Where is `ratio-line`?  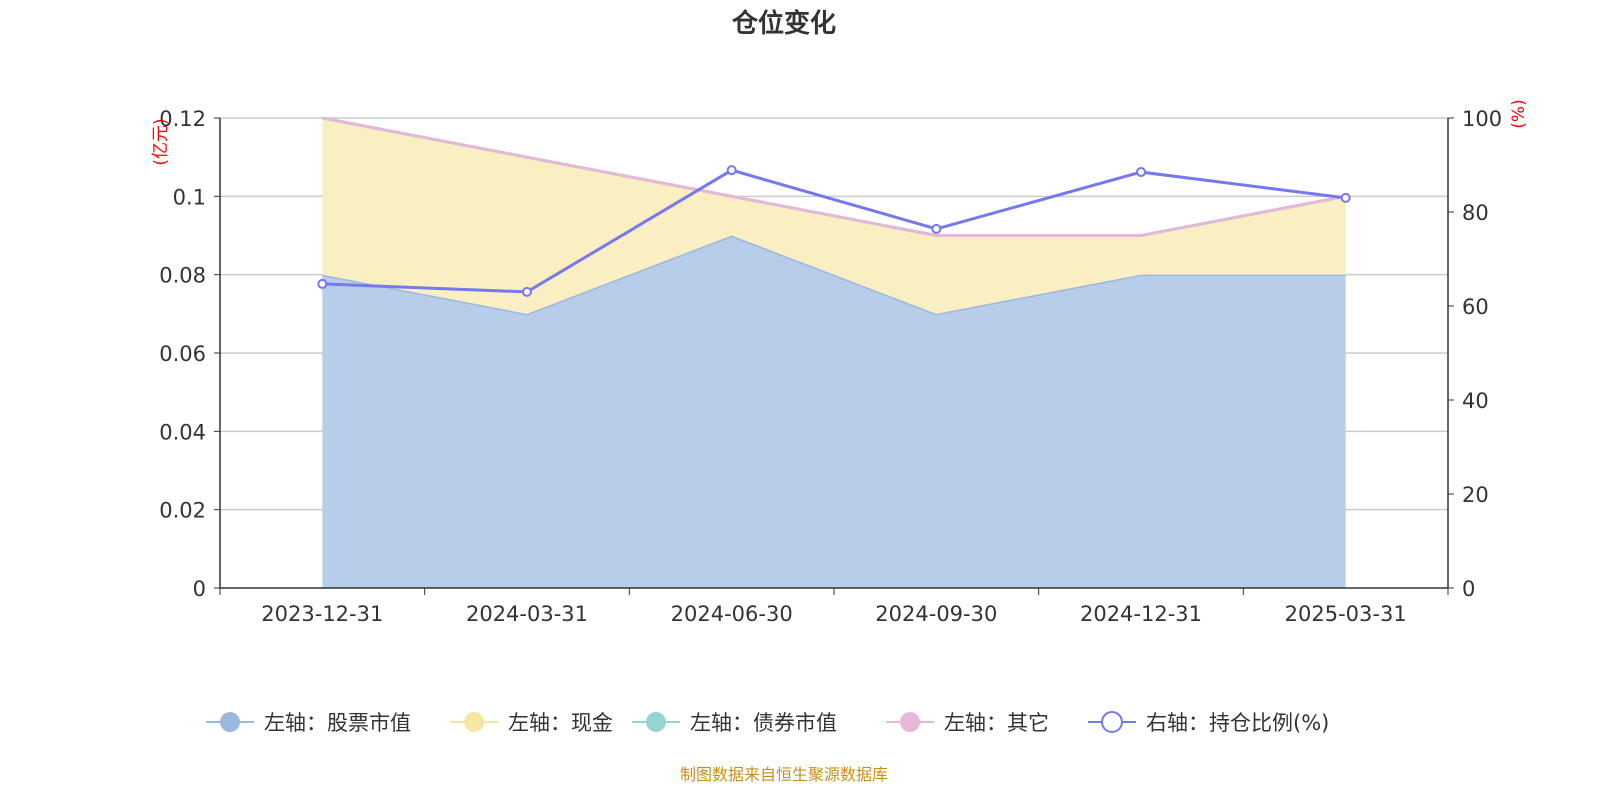
ratio-line is located at coordinates (834, 231).